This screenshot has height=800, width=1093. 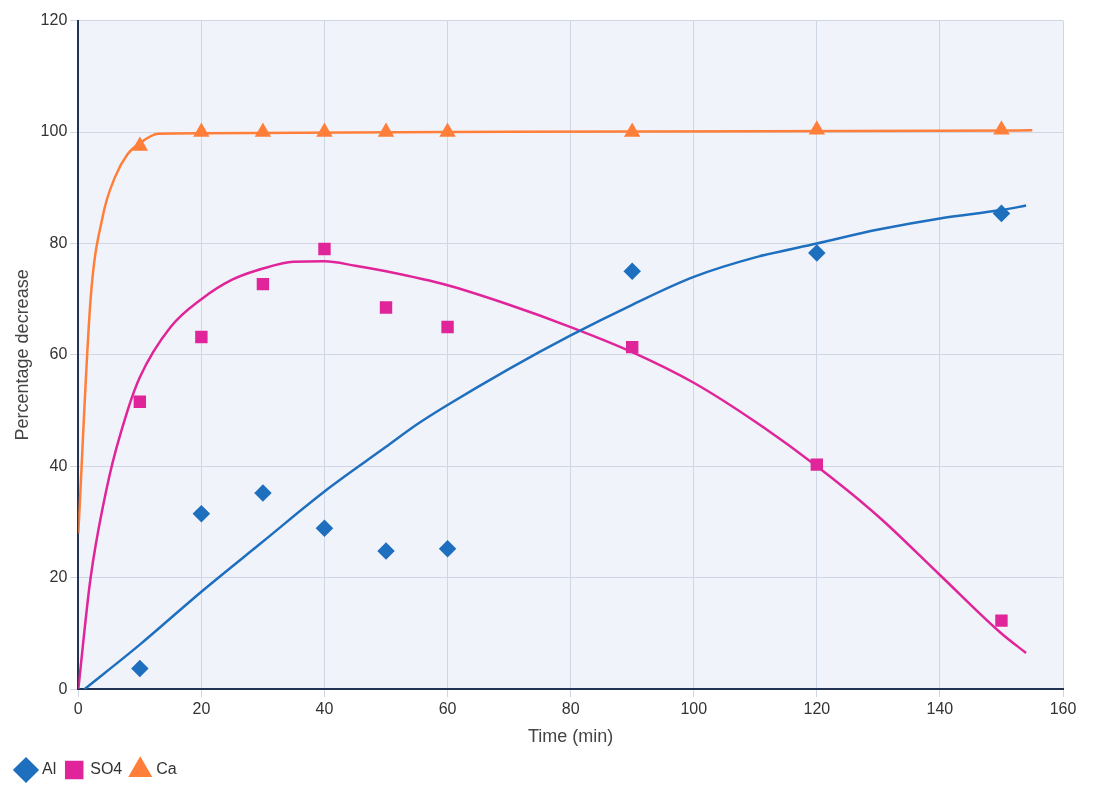 What do you see at coordinates (694, 709) in the screenshot?
I see `x-tick-label: 100` at bounding box center [694, 709].